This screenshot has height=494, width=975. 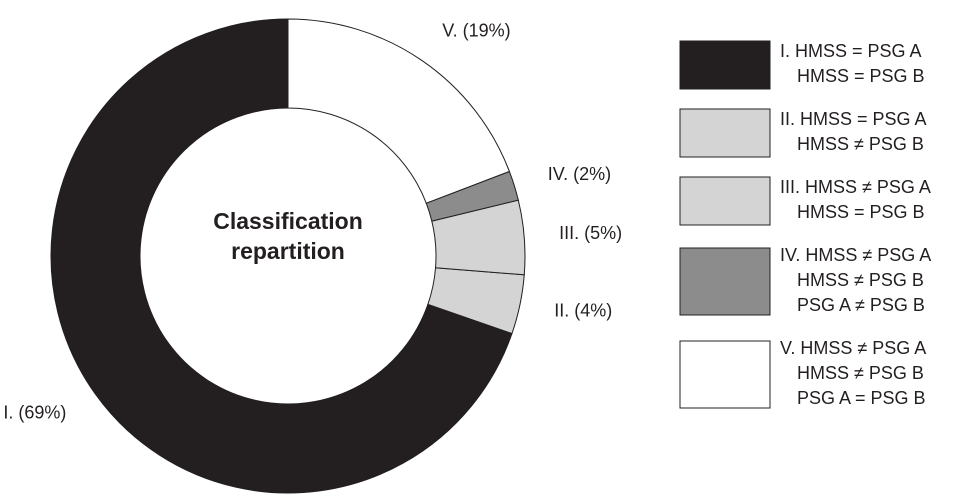 What do you see at coordinates (861, 305) in the screenshot?
I see `legend-label: PSG A ≠ PSG B` at bounding box center [861, 305].